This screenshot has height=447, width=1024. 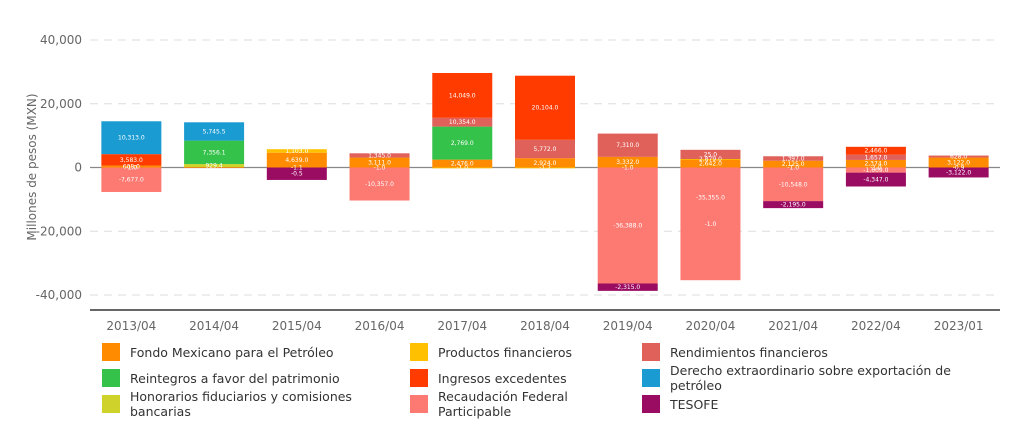 What do you see at coordinates (526, 352) in the screenshot?
I see `legend-item: Productos financieros` at bounding box center [526, 352].